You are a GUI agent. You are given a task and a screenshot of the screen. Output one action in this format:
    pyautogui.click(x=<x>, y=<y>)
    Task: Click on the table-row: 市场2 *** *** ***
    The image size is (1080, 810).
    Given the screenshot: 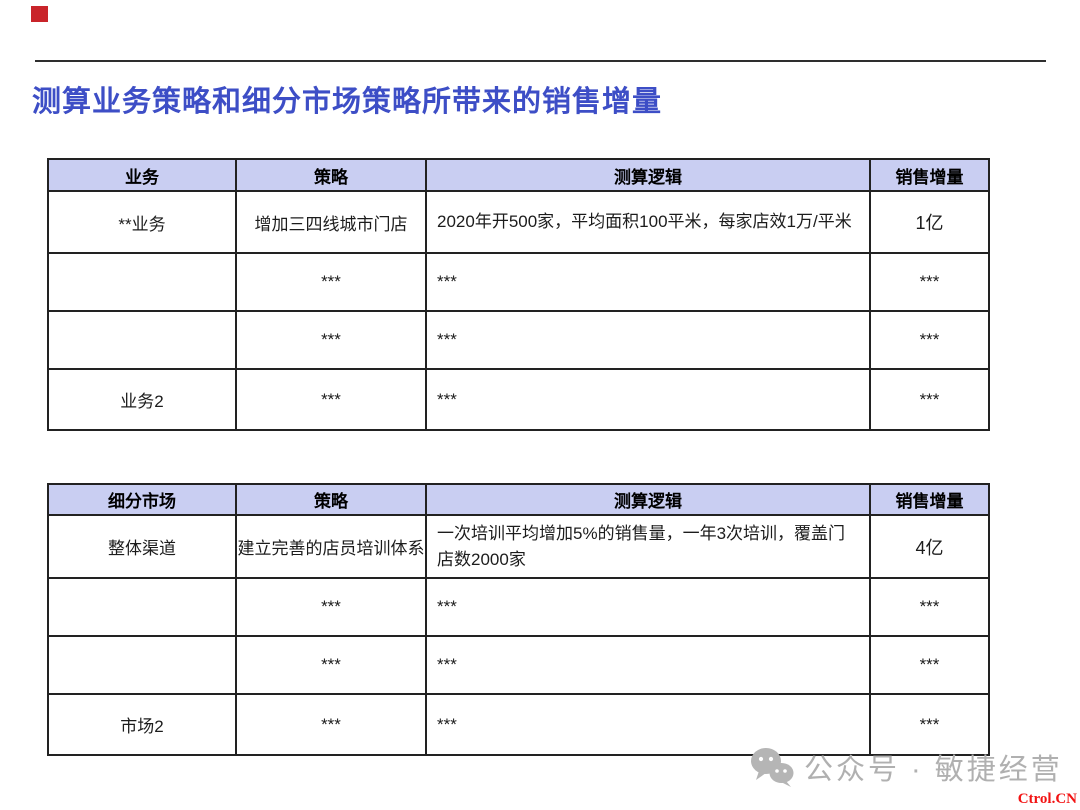 What is the action you would take?
    pyautogui.click(x=518, y=724)
    